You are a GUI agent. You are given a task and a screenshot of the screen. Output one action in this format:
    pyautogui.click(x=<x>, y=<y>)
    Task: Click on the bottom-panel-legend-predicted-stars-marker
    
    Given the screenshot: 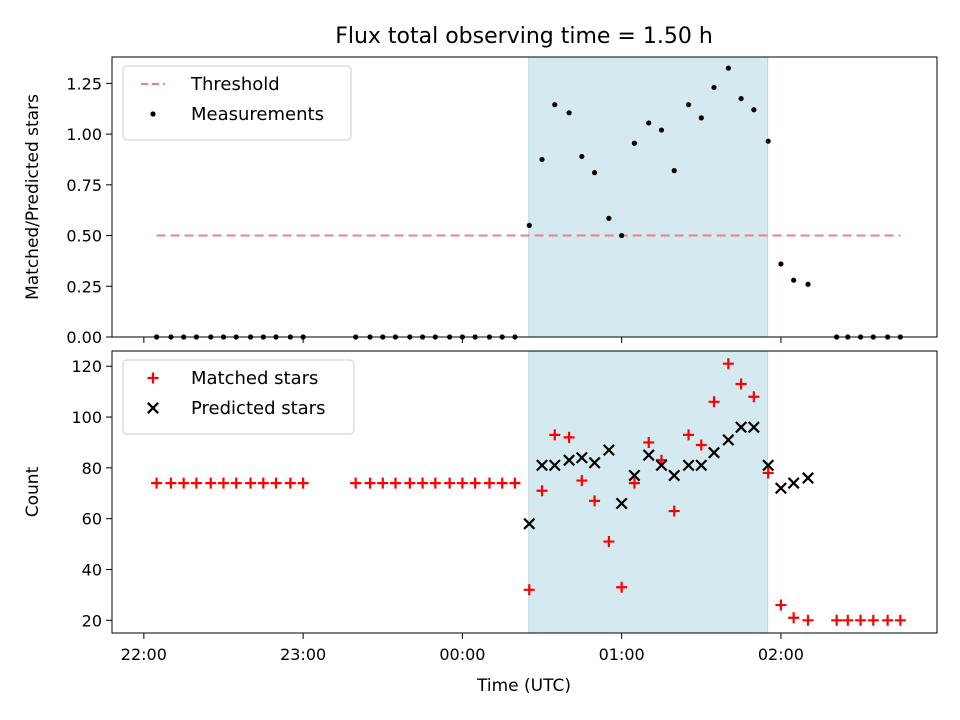 What is the action you would take?
    pyautogui.click(x=153, y=408)
    